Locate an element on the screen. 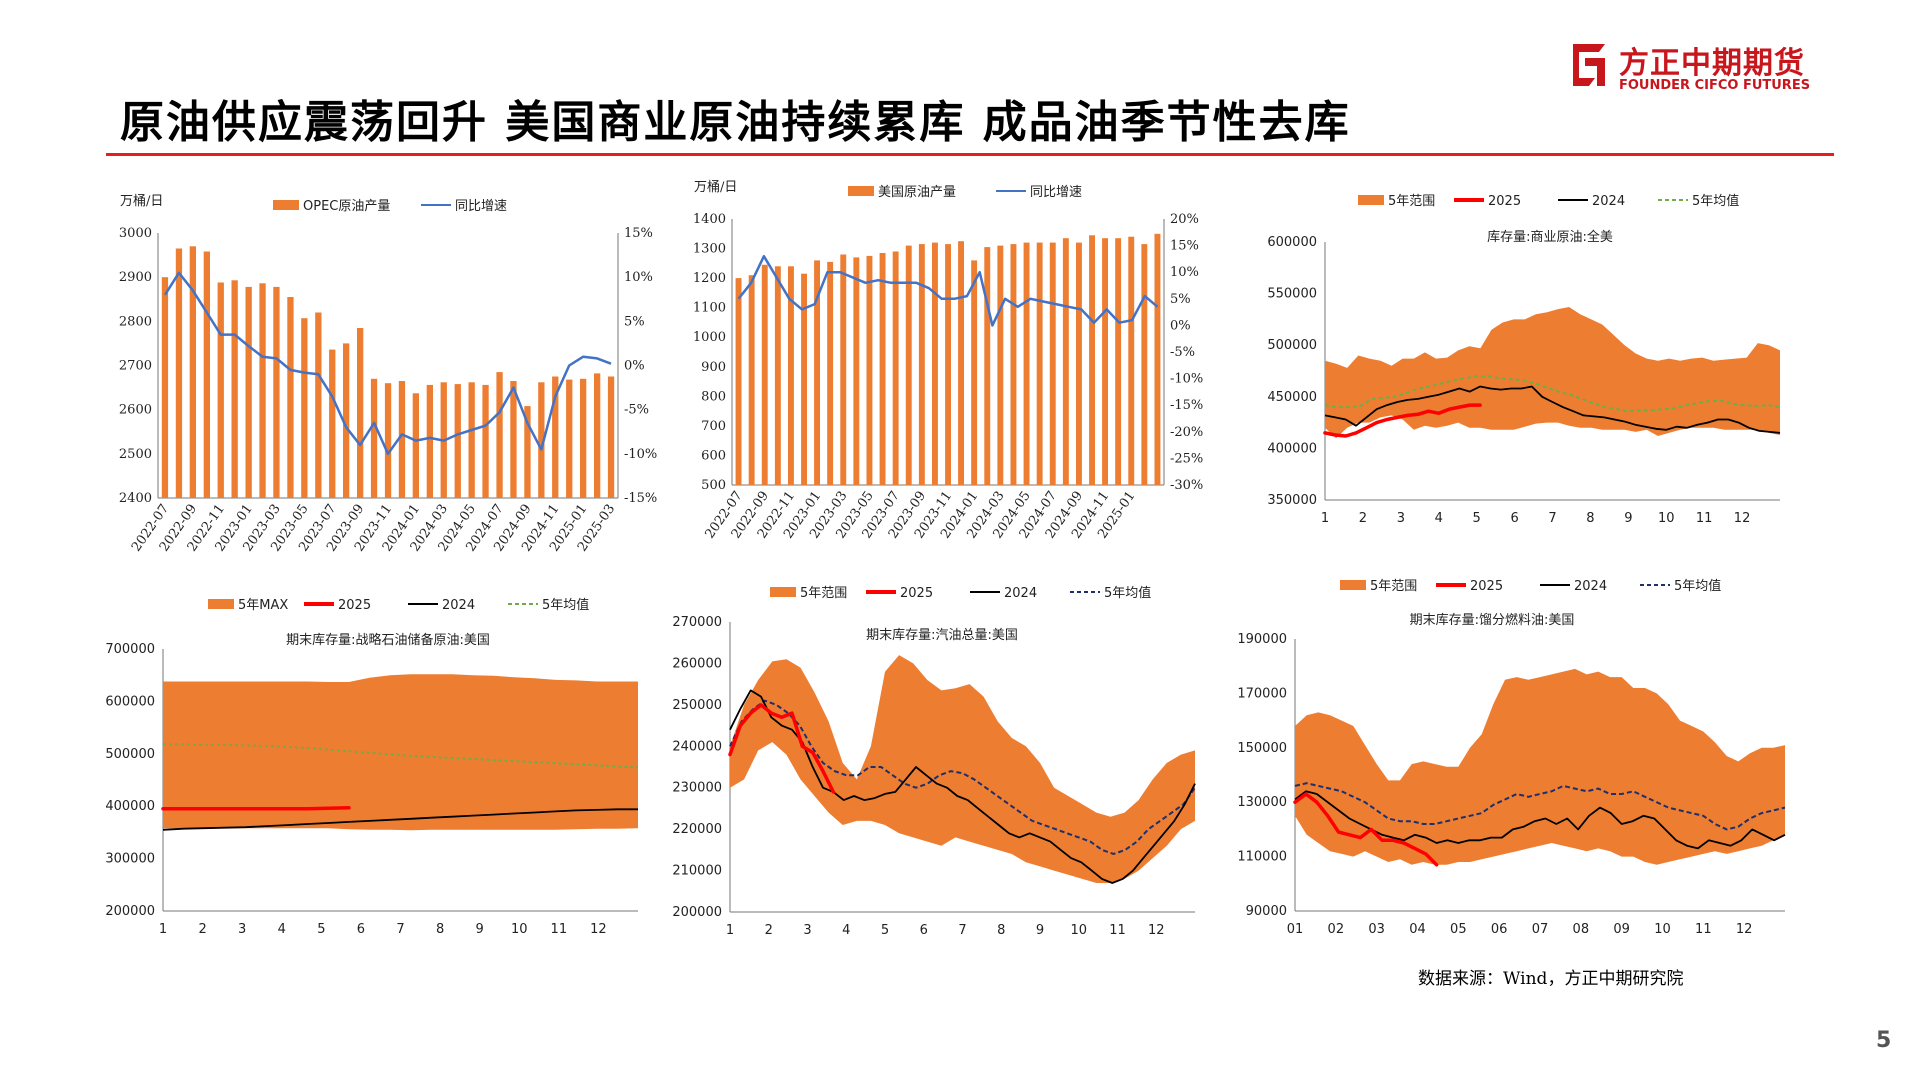 This screenshot has width=1920, height=1080. page-number: 5 is located at coordinates (1884, 1040).